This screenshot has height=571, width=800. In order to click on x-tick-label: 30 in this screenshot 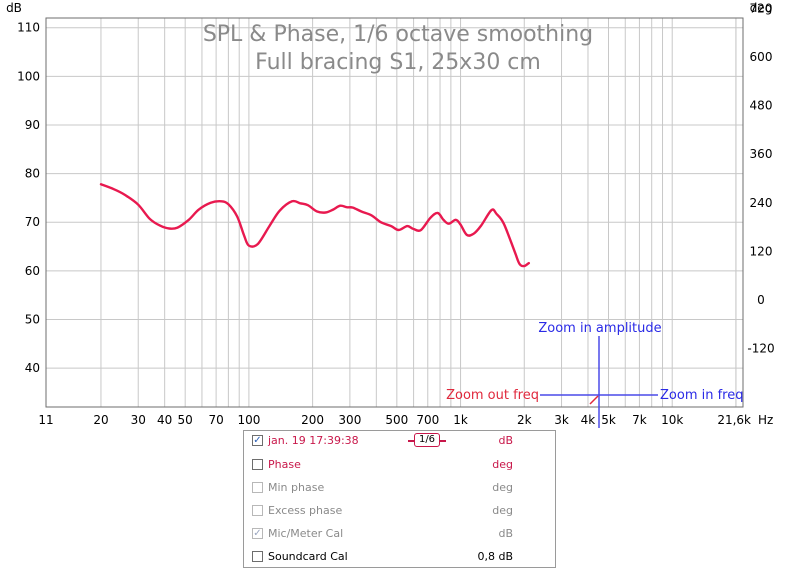, I will do `click(138, 420)`.